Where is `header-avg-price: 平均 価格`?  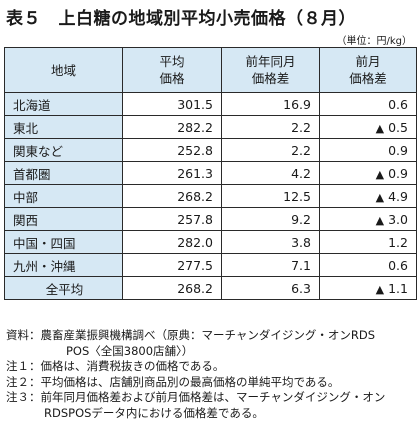 header-avg-price: 平均 価格 is located at coordinates (172, 70).